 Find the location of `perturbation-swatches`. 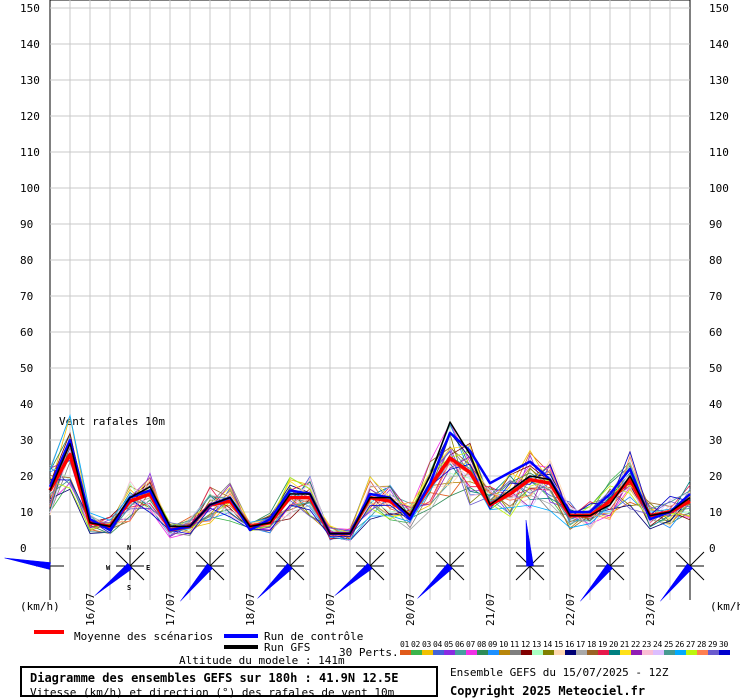

perturbation-swatches is located at coordinates (565, 652).